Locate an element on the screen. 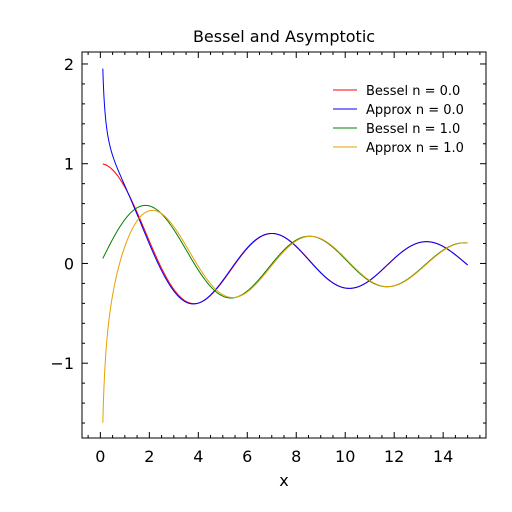 The width and height of the screenshot is (512, 512). x-tick-label: 0 is located at coordinates (100, 456).